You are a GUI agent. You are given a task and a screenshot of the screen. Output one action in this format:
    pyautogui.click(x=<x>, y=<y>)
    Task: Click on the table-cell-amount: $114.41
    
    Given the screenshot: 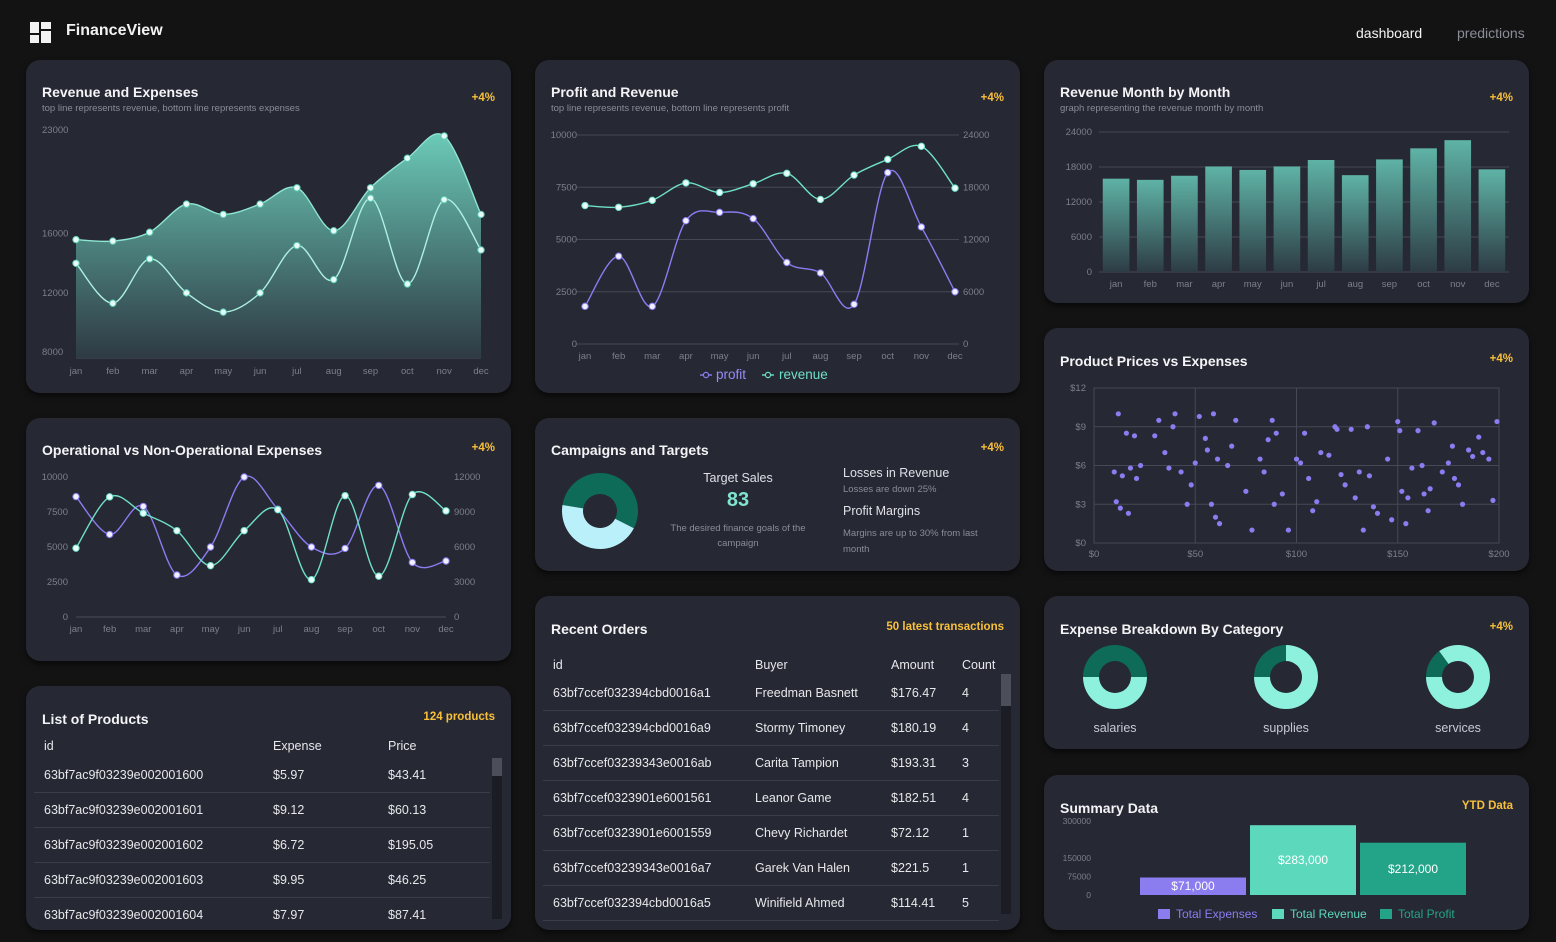 What is the action you would take?
    pyautogui.click(x=913, y=903)
    